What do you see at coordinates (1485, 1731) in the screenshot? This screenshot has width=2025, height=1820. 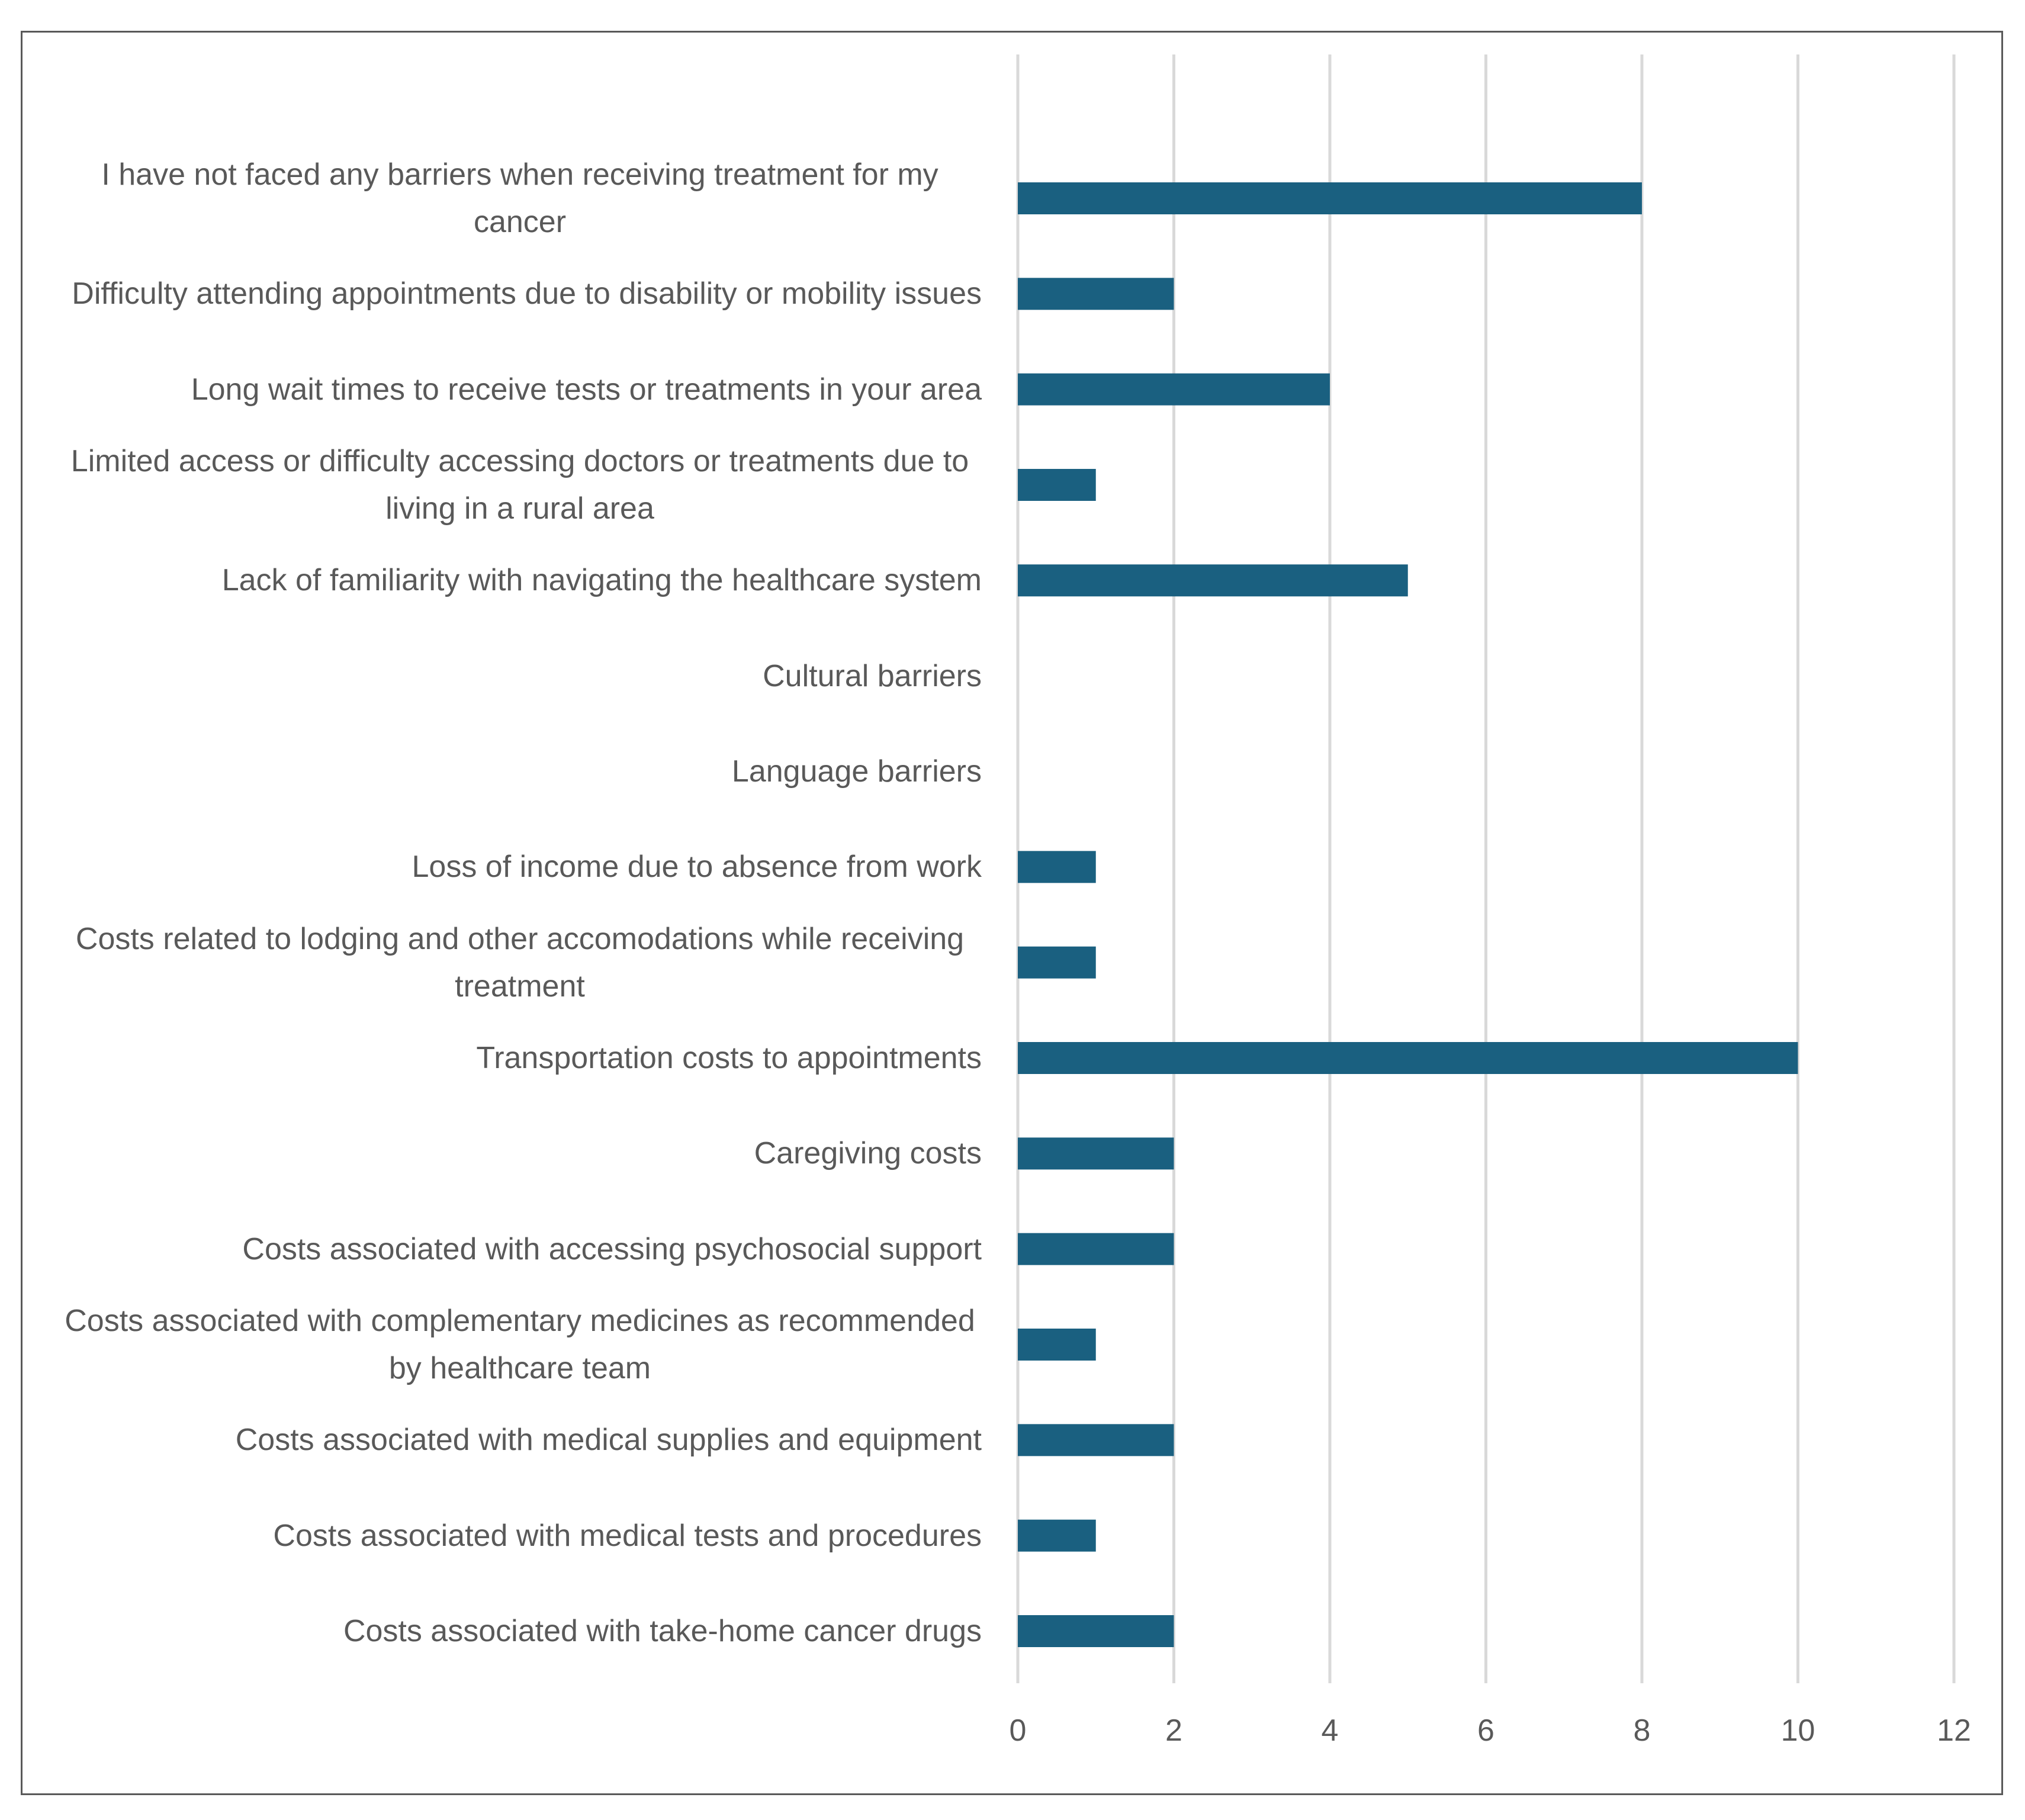 I see `x-tick-label: 6` at bounding box center [1485, 1731].